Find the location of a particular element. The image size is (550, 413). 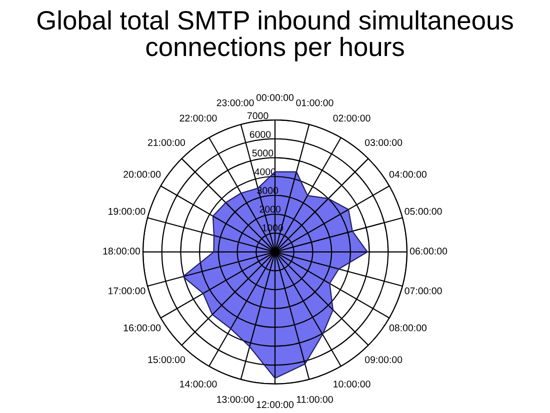

chart-title: Global total SMTP inbound simultaneous connections per hours is located at coordinates (275, 36).